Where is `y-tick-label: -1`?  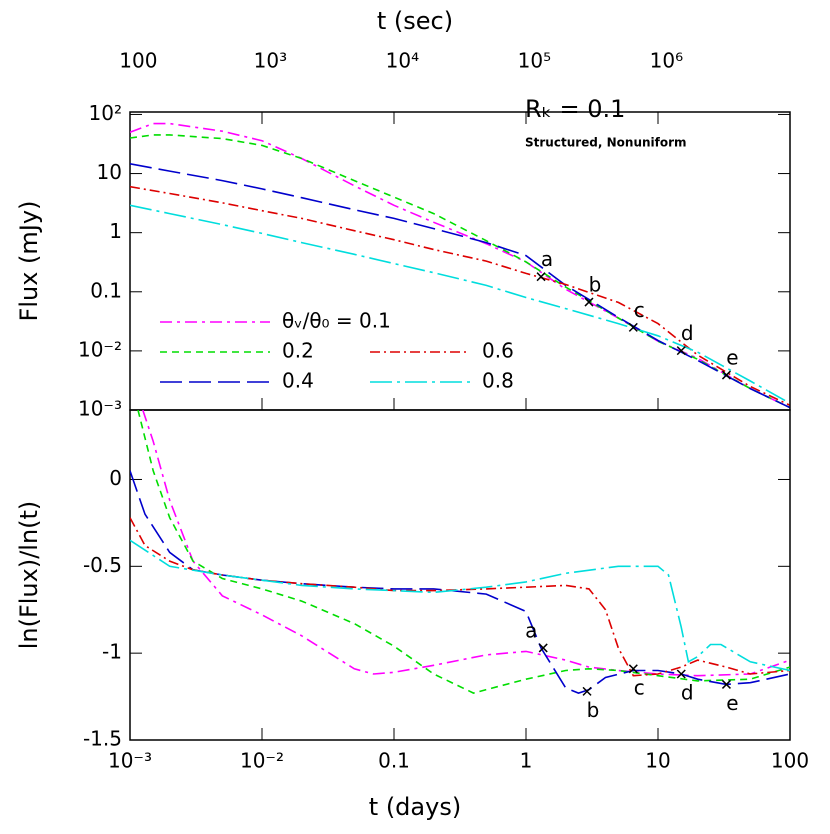 y-tick-label: -1 is located at coordinates (112, 652).